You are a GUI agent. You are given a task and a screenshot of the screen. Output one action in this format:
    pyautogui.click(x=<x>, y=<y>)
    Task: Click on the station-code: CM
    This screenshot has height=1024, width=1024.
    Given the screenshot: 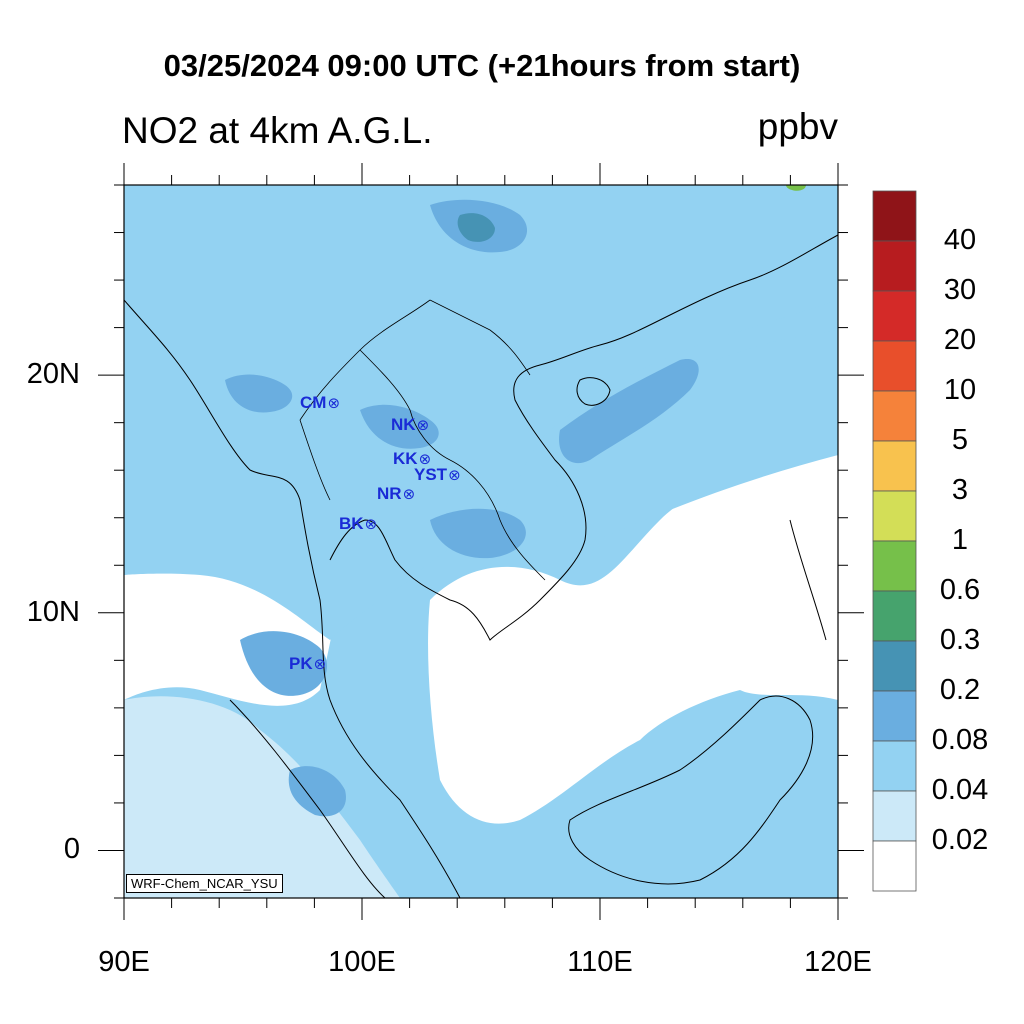 What is the action you would take?
    pyautogui.click(x=313, y=402)
    